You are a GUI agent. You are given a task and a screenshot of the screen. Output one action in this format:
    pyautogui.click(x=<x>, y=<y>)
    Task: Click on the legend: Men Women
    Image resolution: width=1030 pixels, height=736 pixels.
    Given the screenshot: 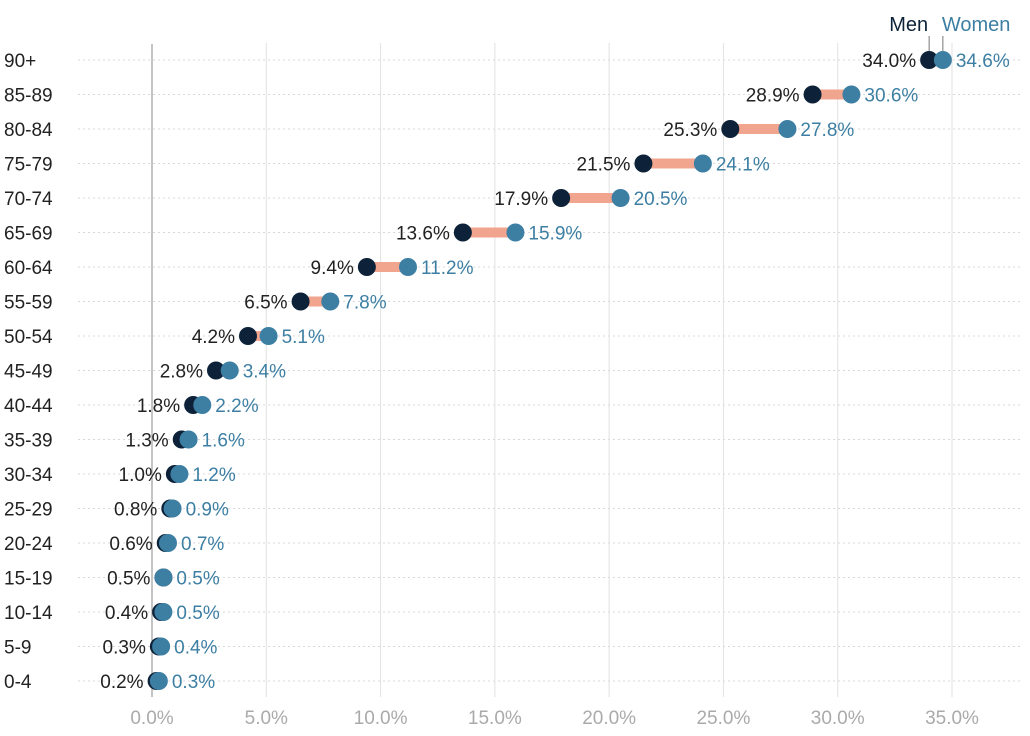 What is the action you would take?
    pyautogui.click(x=949, y=32)
    